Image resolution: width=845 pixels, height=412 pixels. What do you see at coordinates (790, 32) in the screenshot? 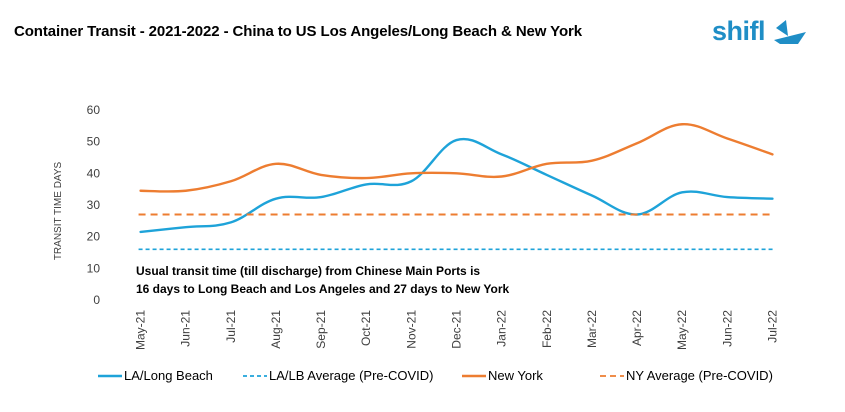
I see `sail-icon` at bounding box center [790, 32].